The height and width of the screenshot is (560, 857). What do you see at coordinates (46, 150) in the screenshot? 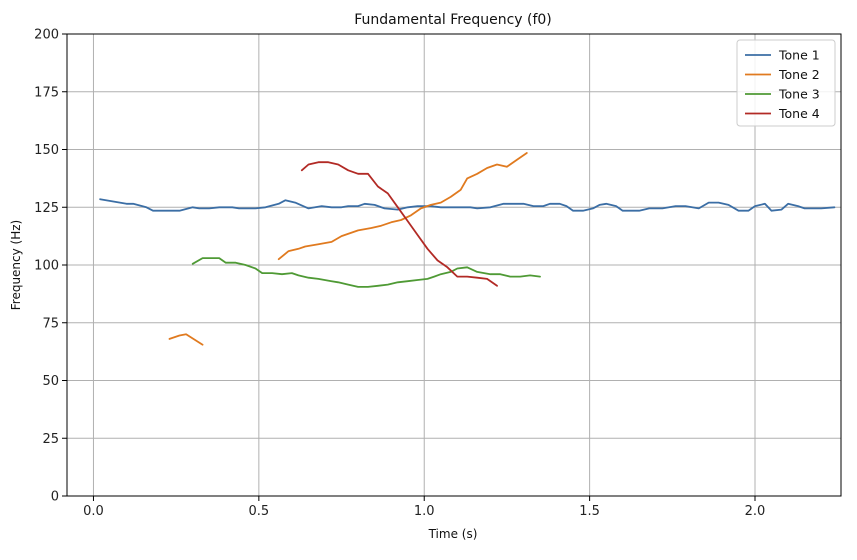
I see `y-tick-label: 150` at bounding box center [46, 150].